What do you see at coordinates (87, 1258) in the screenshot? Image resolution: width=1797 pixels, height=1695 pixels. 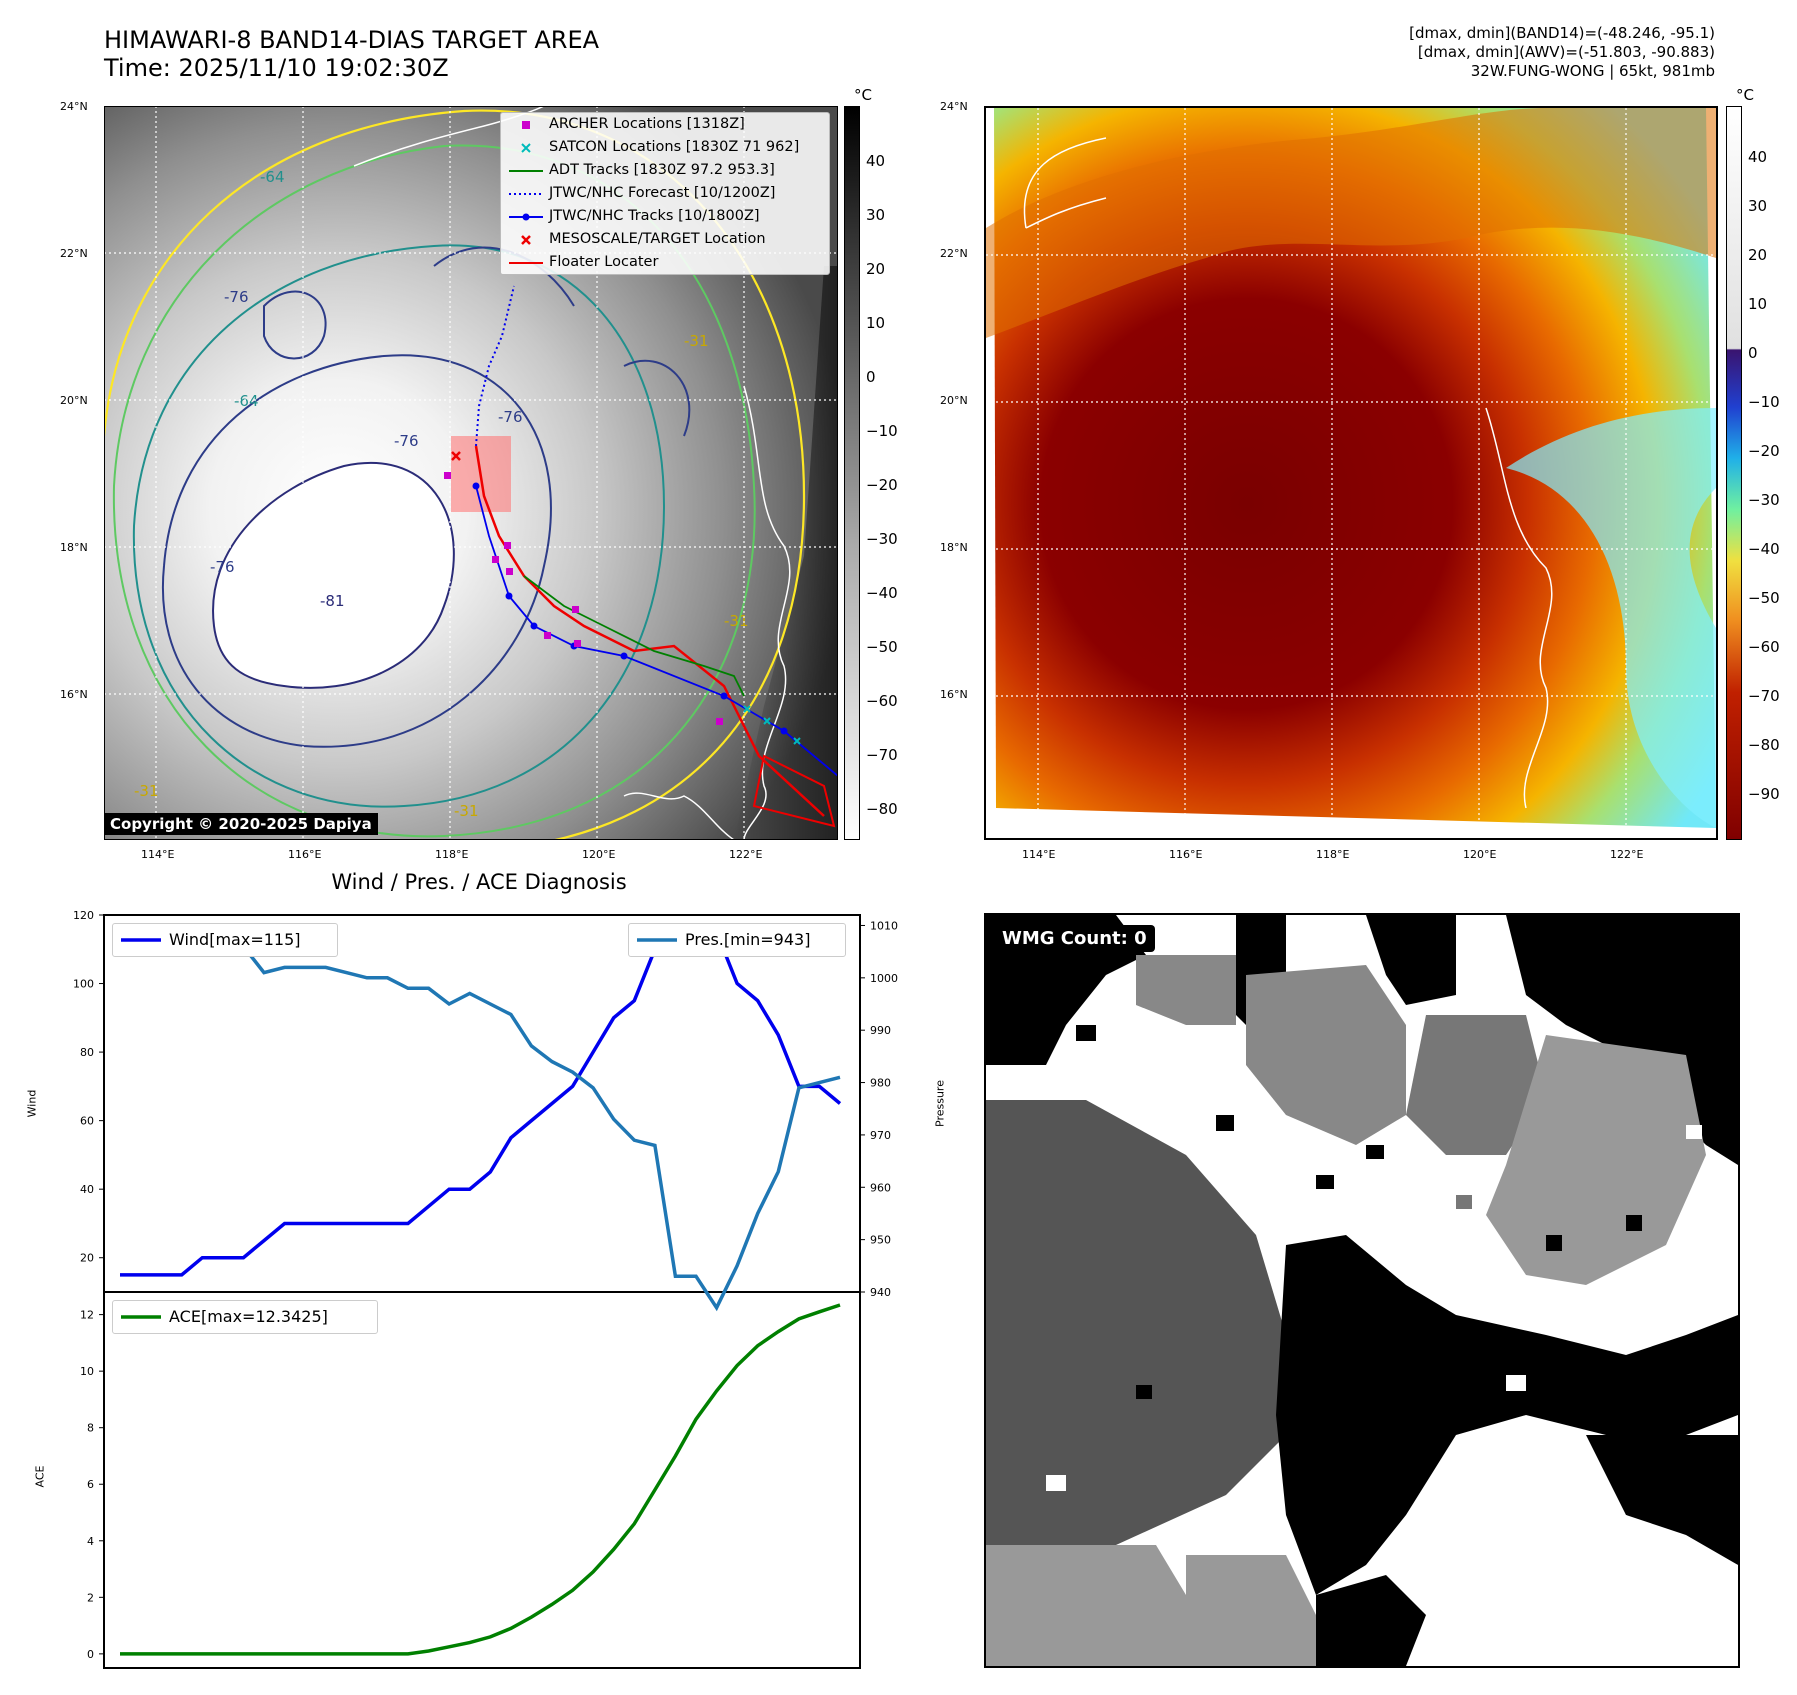 I see `axis-tick-label: 20` at bounding box center [87, 1258].